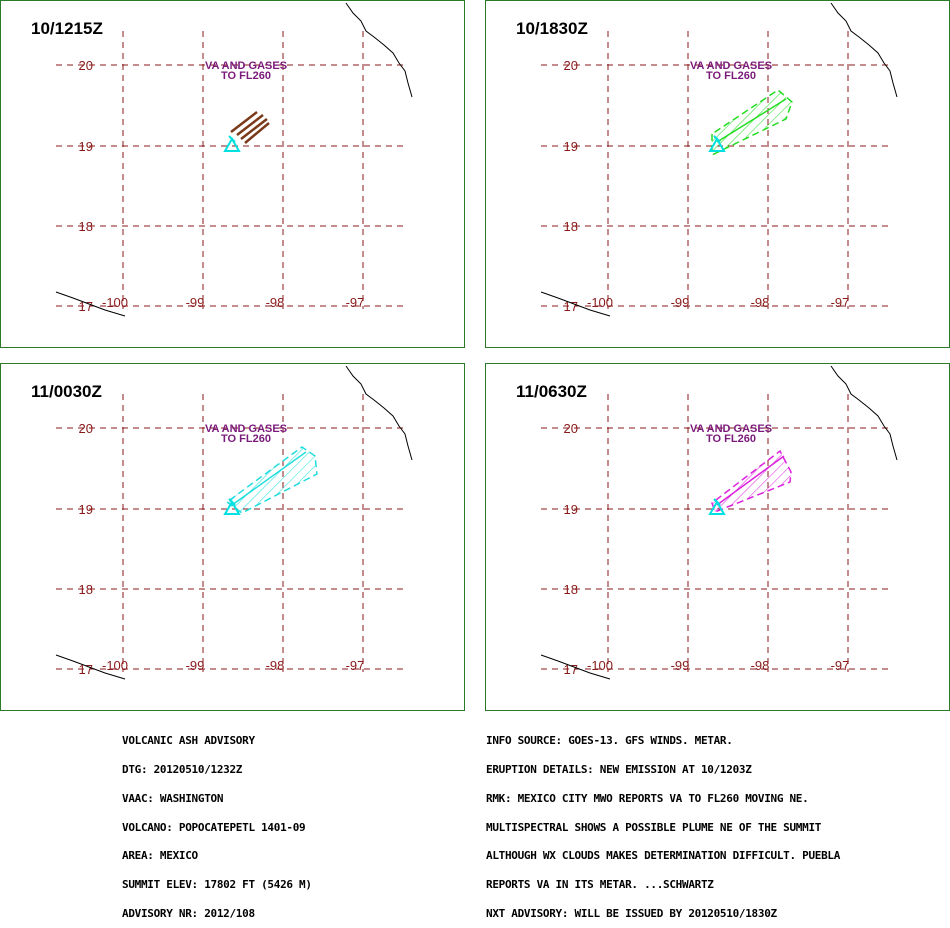 Image resolution: width=950 pixels, height=928 pixels. What do you see at coordinates (600, 885) in the screenshot?
I see `advisory-line: REPORTS VA IN ITS METAR. ...SCHWARTZ` at bounding box center [600, 885].